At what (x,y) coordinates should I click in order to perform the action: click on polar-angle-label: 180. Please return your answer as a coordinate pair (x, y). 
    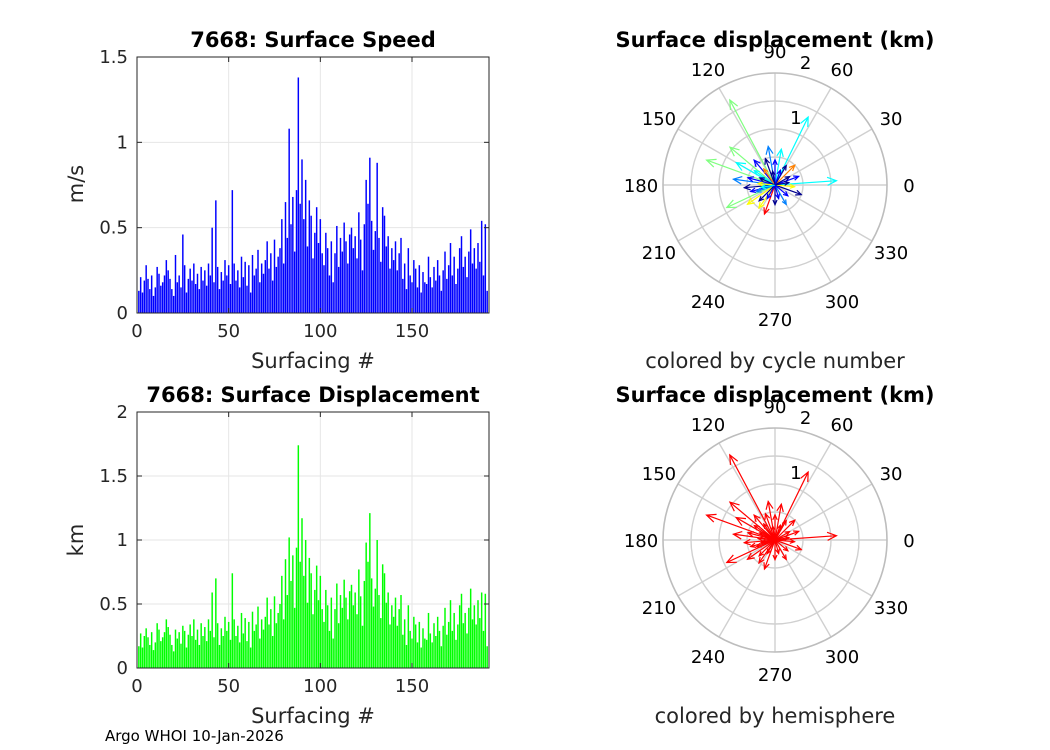
    Looking at the image, I should click on (641, 186).